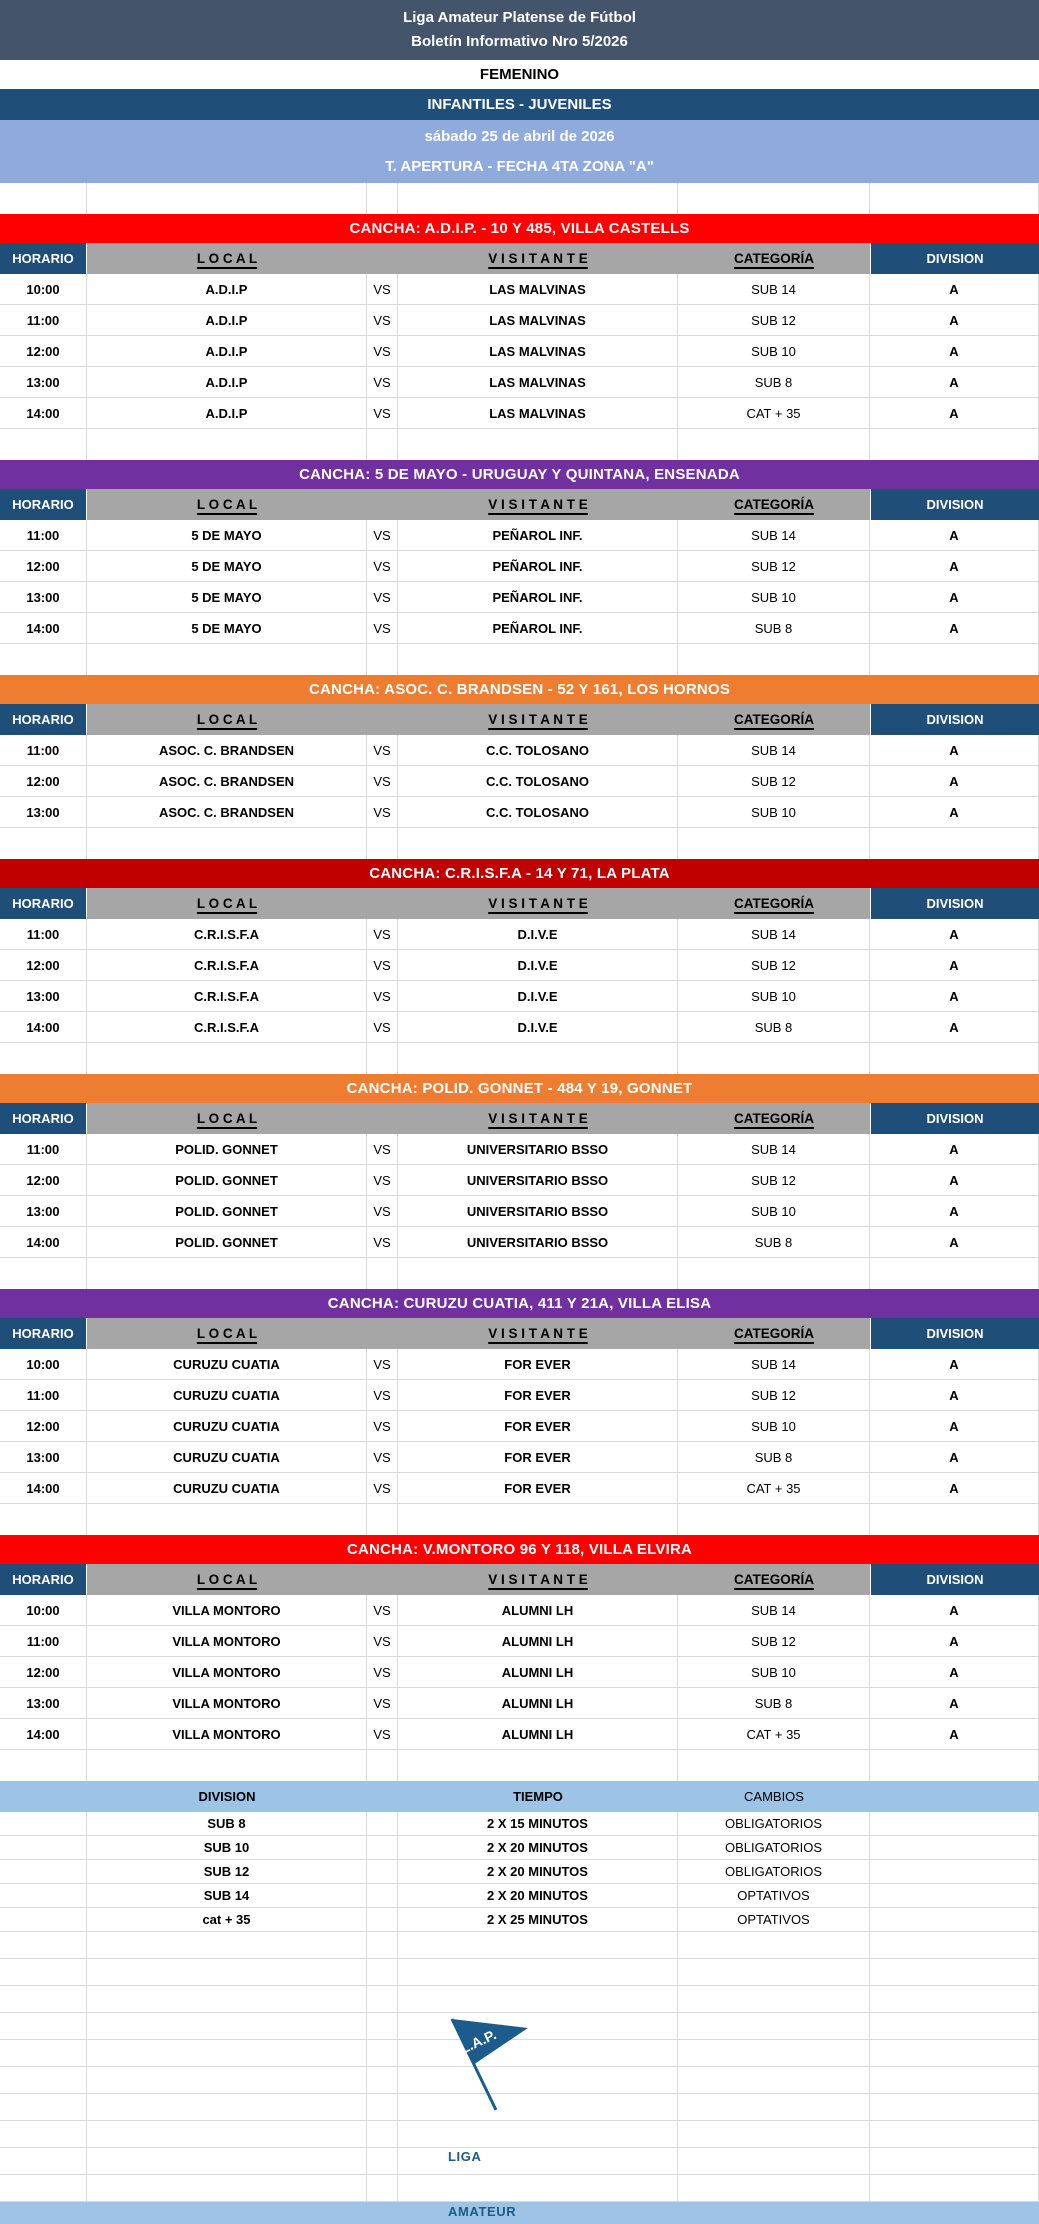 The image size is (1039, 2224). What do you see at coordinates (519, 1088) in the screenshot?
I see `venue-banner: CANCHA: POLID. GONNET - 484 Y 19, GONNET` at bounding box center [519, 1088].